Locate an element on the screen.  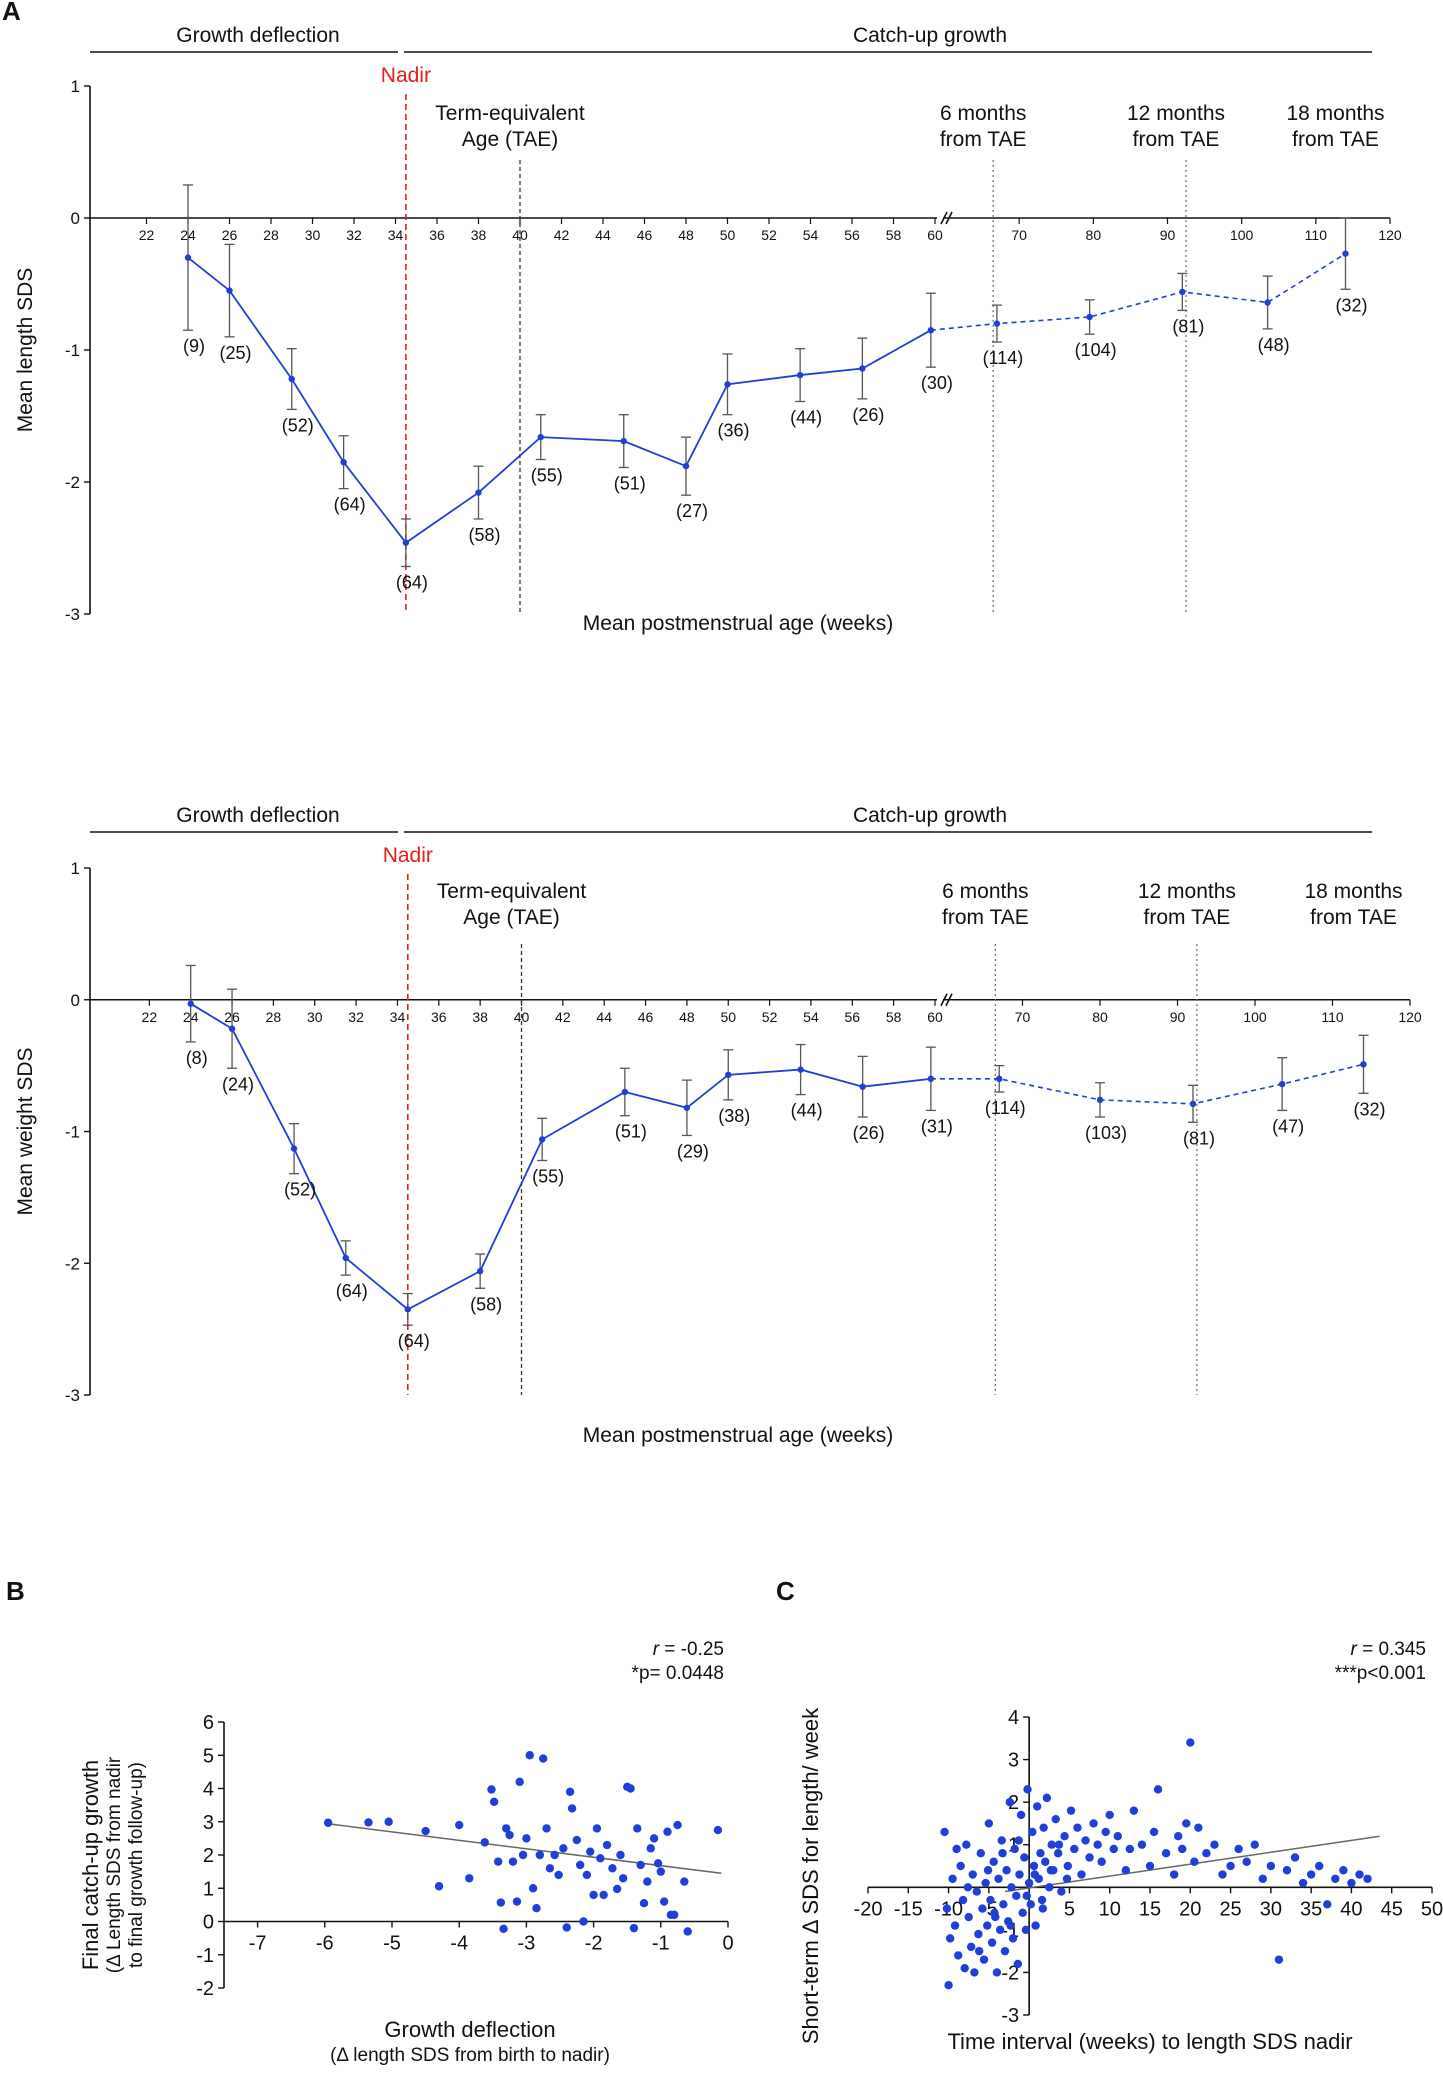
sample-size-label: (48) is located at coordinates (1274, 345).